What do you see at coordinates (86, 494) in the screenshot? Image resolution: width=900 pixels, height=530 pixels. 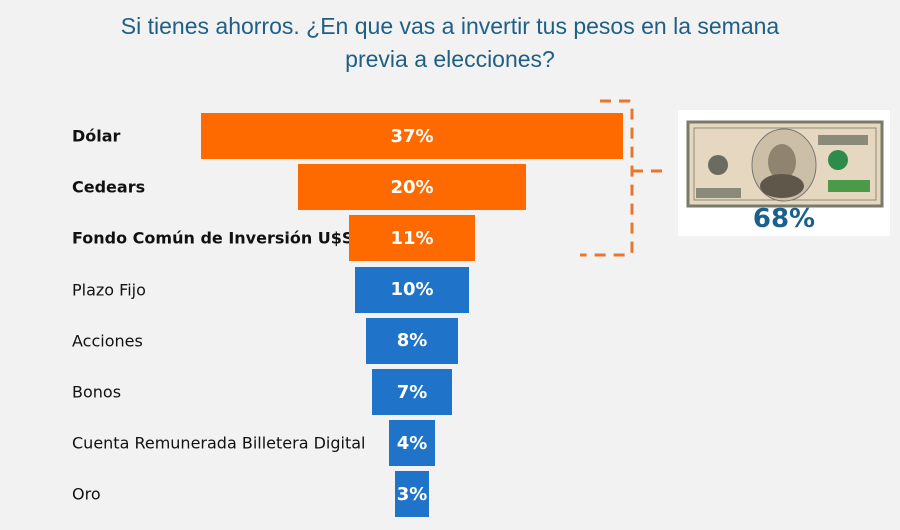 I see `category-label: Oro` at bounding box center [86, 494].